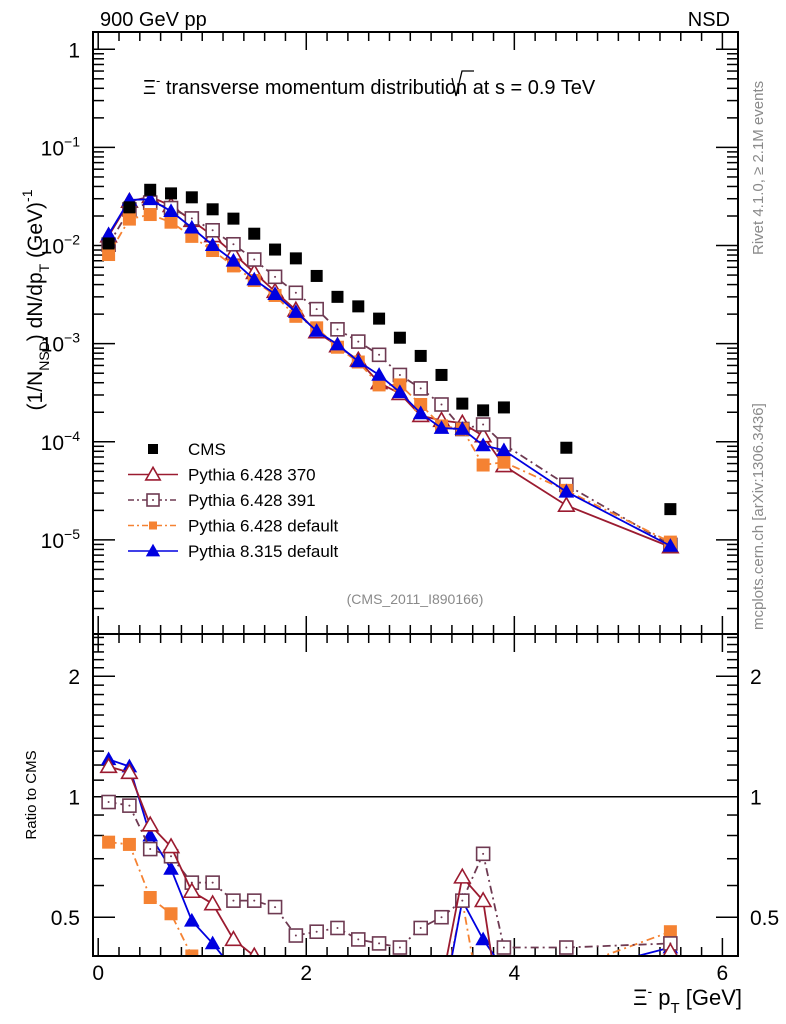 The height and width of the screenshot is (1024, 786). What do you see at coordinates (31, 794) in the screenshot?
I see `ratio-y-axis-label: Ratio to CMS` at bounding box center [31, 794].